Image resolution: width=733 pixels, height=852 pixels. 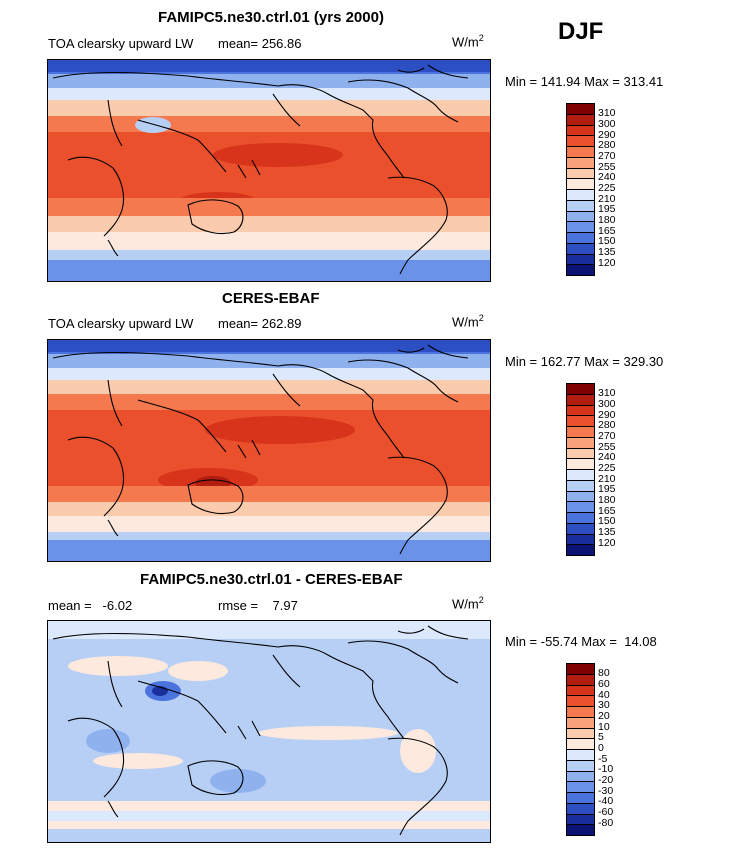 What do you see at coordinates (607, 510) in the screenshot?
I see `panel-2-level-label: 165` at bounding box center [607, 510].